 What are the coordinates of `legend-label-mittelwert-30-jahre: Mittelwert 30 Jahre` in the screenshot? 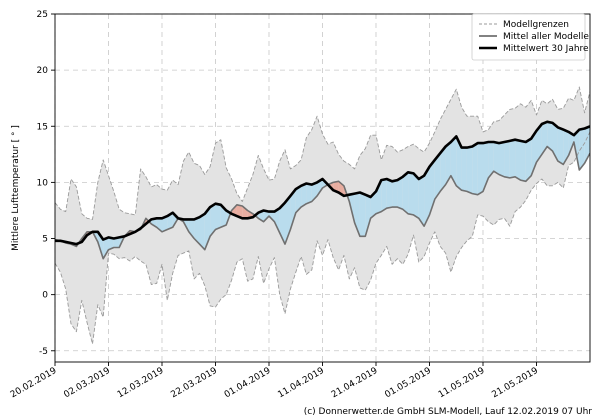 It's located at (546, 49).